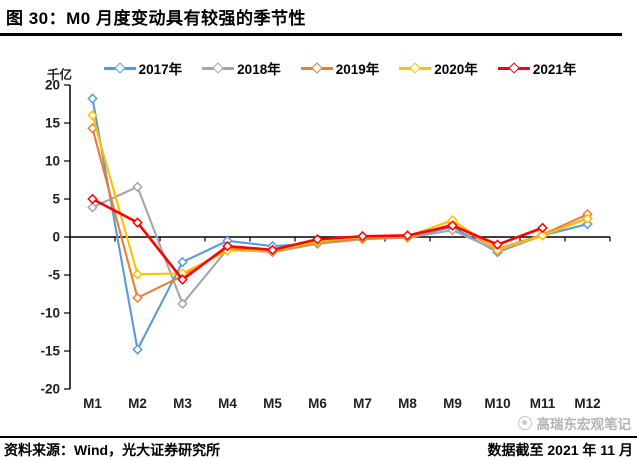  I want to click on title-divider, so click(311, 34).